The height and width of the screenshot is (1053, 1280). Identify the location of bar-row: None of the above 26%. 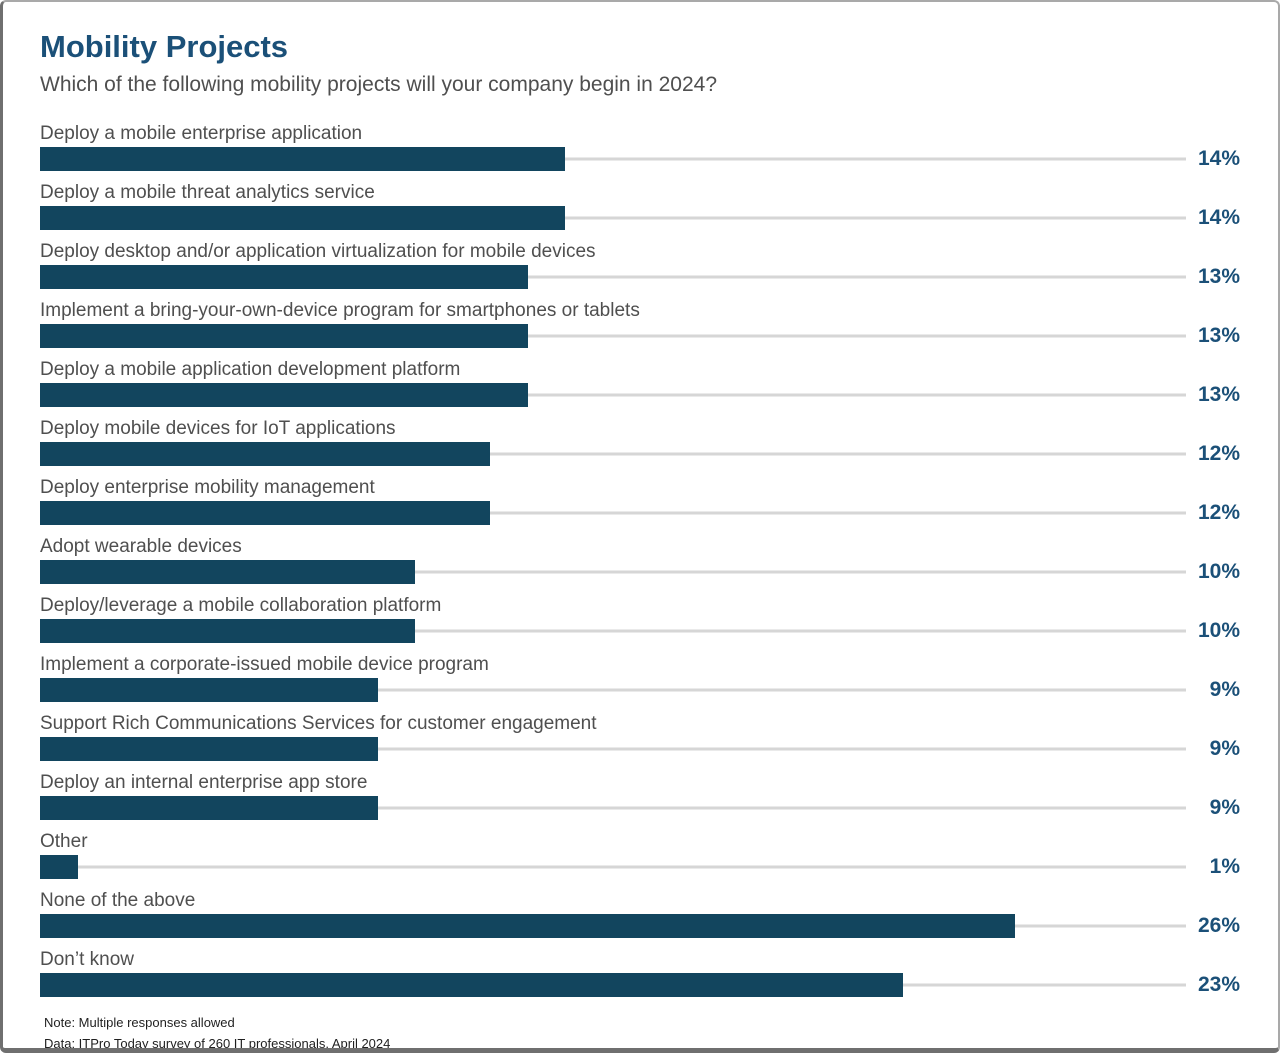
(659, 917).